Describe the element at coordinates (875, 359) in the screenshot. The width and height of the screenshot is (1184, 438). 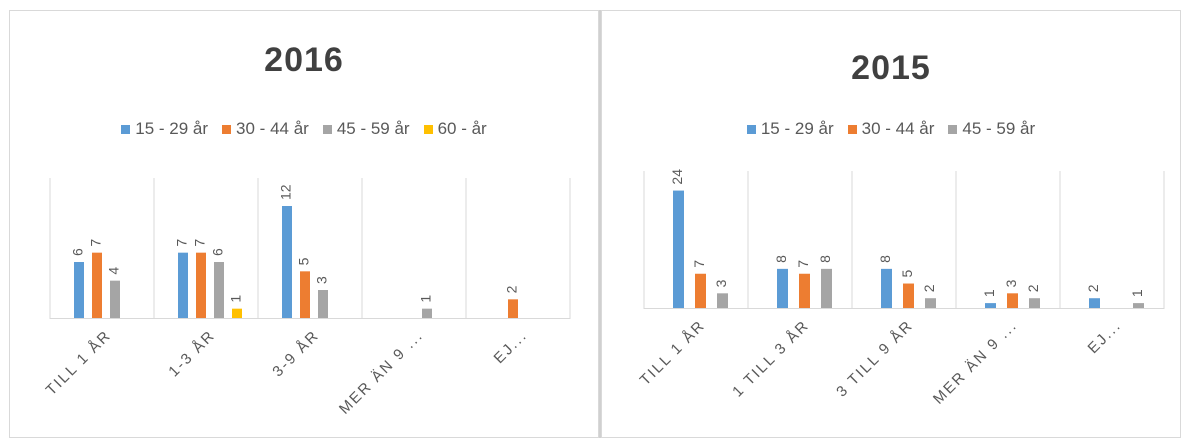
I see `category-label: 3 TILL 9 ÅR` at that location.